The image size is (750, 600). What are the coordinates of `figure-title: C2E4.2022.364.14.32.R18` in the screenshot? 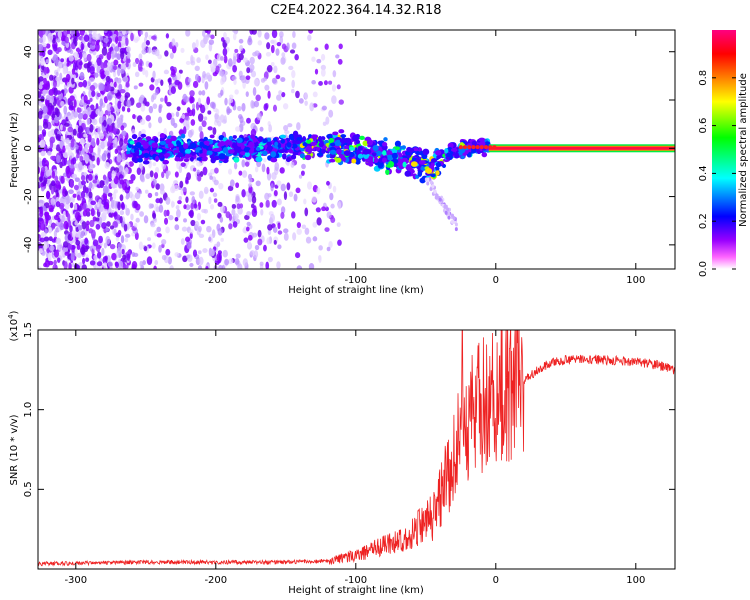 It's located at (355, 10).